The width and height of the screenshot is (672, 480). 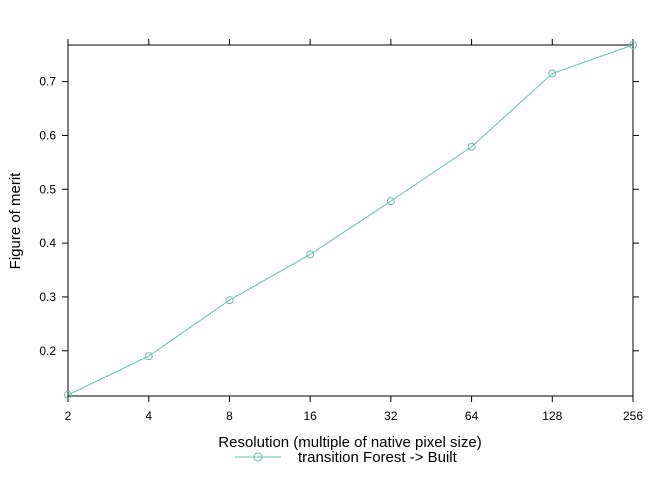 I want to click on x-tick-label: 8, so click(x=229, y=416).